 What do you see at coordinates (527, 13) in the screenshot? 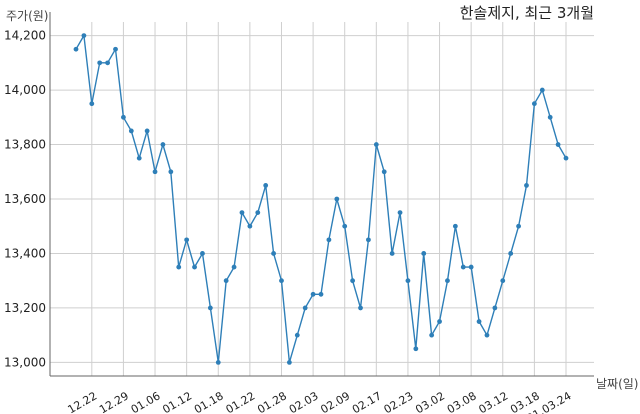
I see `chart-title: 한솔제지, 최근 3개월` at bounding box center [527, 13].